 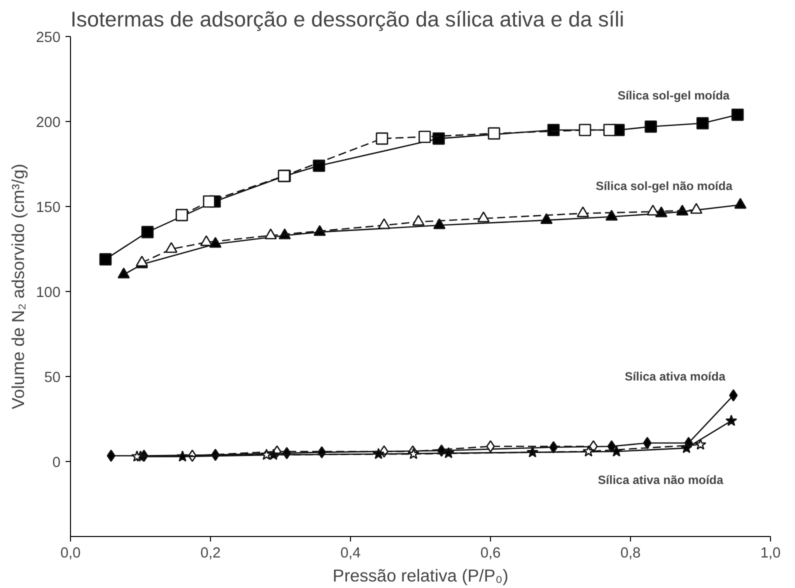 What do you see at coordinates (770, 554) in the screenshot?
I see `x-tick-label: 1,0` at bounding box center [770, 554].